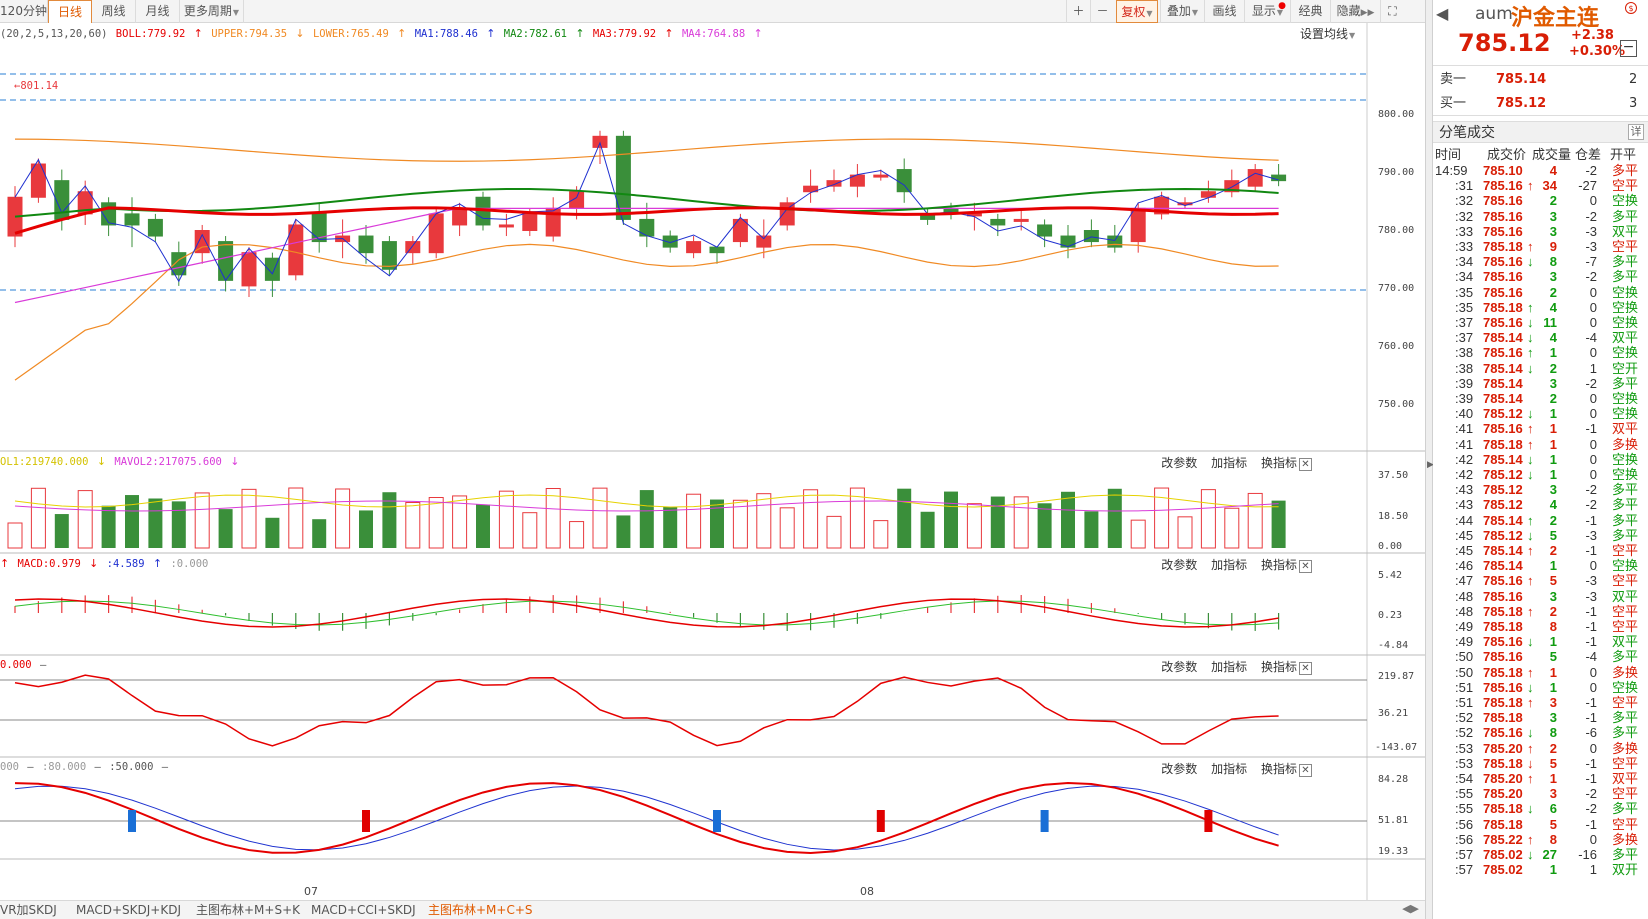  What do you see at coordinates (128, 910) in the screenshot?
I see `tab-macd-skdj-kdj: MACD+SKDJ+KDJ` at bounding box center [128, 910].